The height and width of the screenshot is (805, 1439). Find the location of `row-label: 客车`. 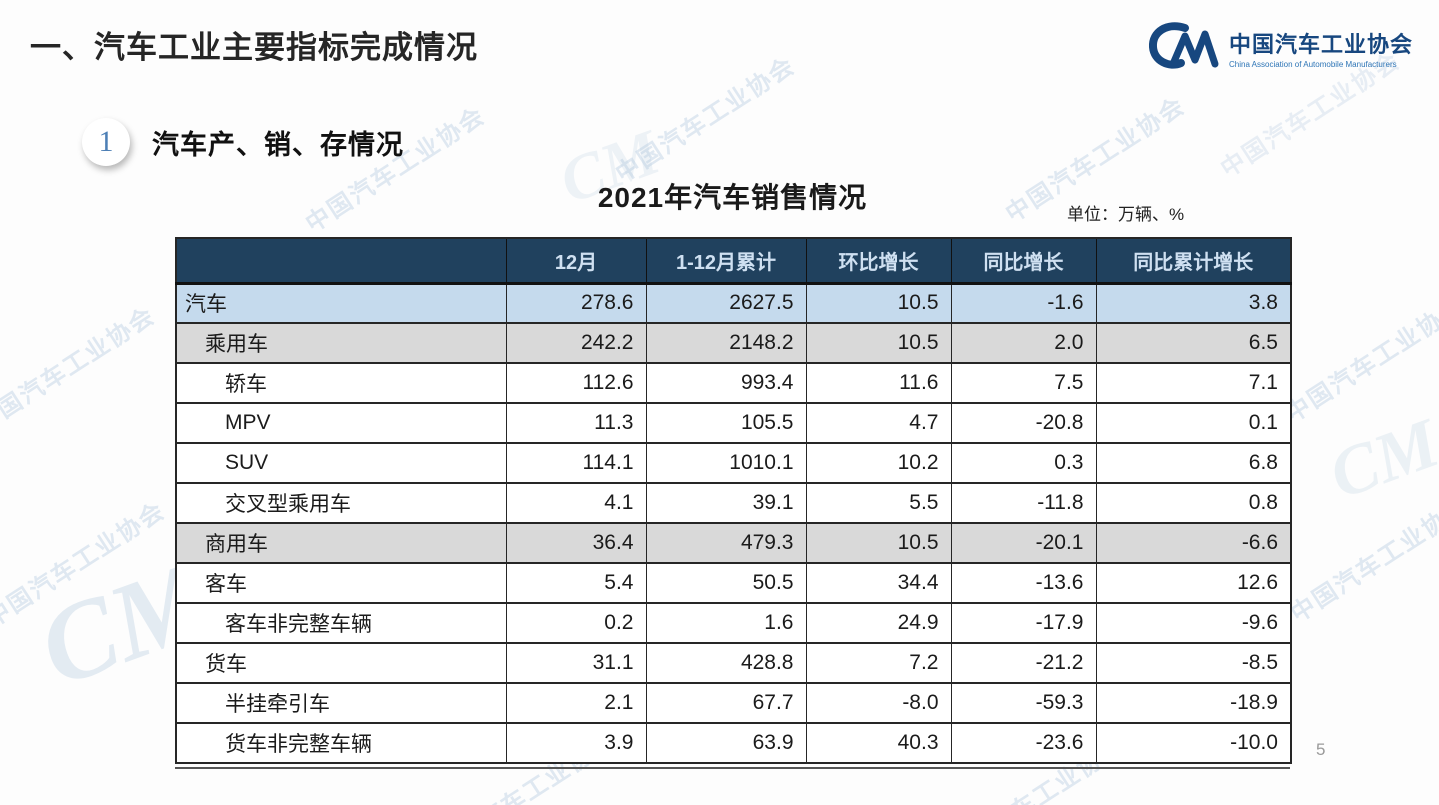

row-label: 客车 is located at coordinates (341, 583).